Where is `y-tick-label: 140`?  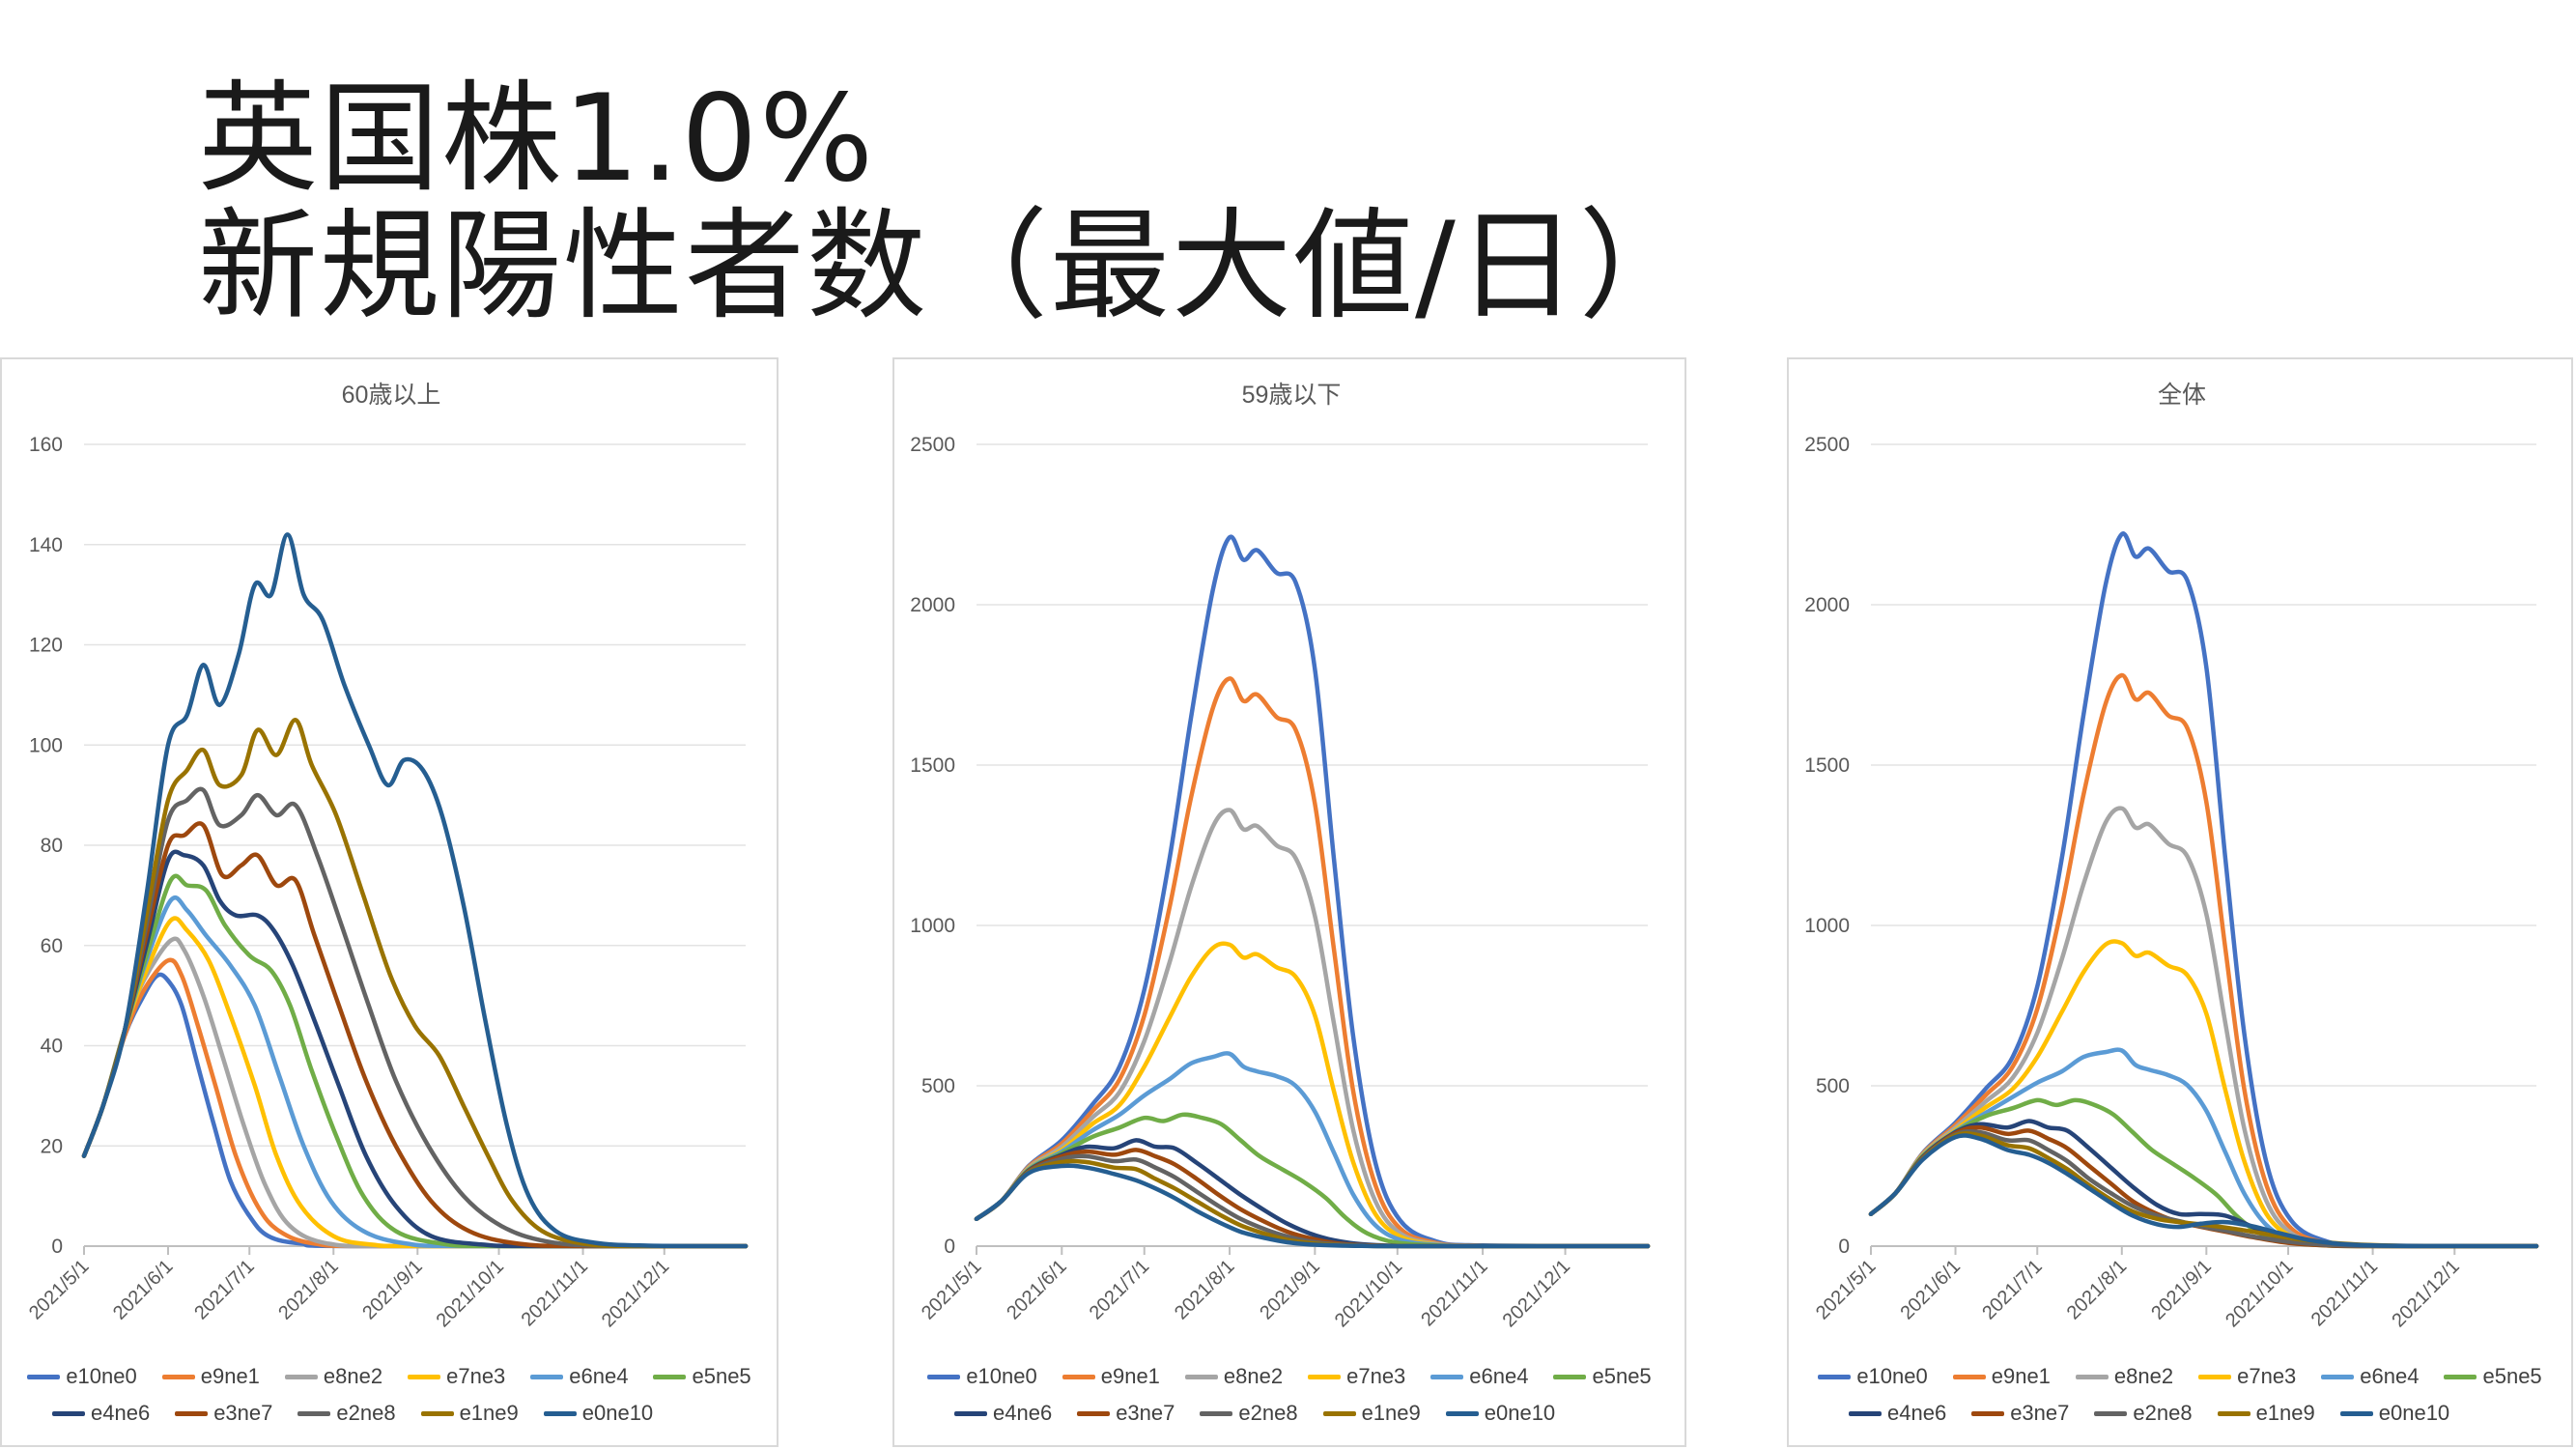
y-tick-label: 140 is located at coordinates (46, 545).